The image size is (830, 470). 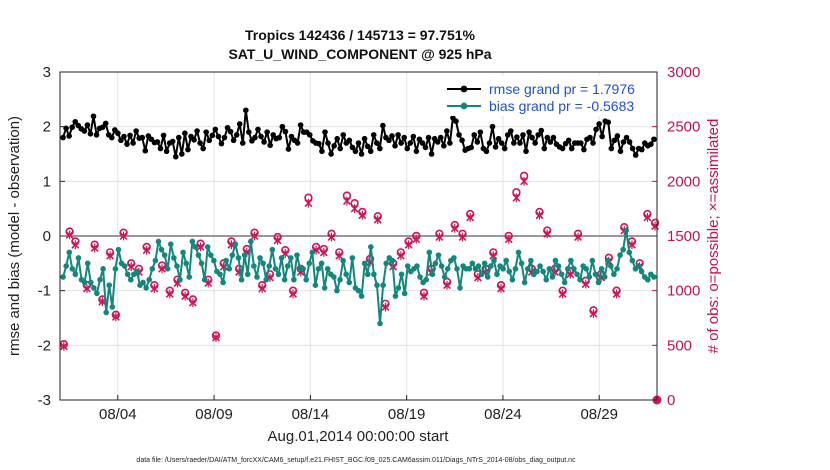 I want to click on chart-subtitle: SAT_U_WIND_COMPONENT @ 925 hPa, so click(x=359, y=54).